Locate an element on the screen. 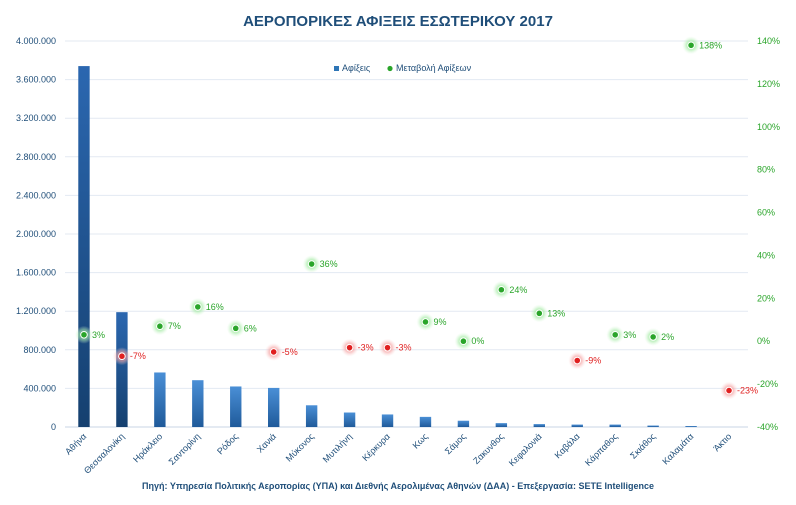 Image resolution: width=796 pixels, height=505 pixels. data-label: 0% is located at coordinates (477, 341).